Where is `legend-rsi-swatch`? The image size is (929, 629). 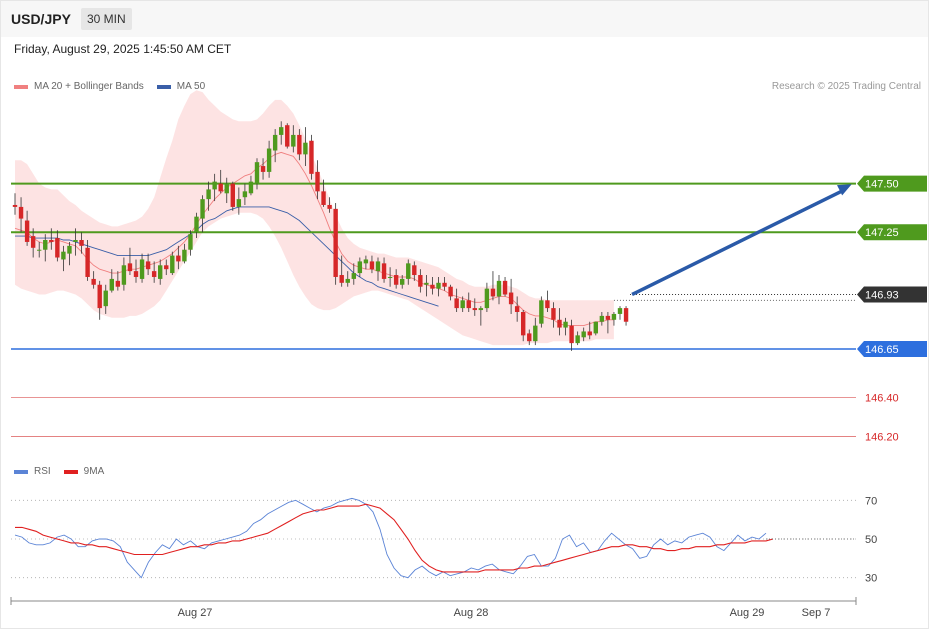
legend-rsi-swatch is located at coordinates (21, 471).